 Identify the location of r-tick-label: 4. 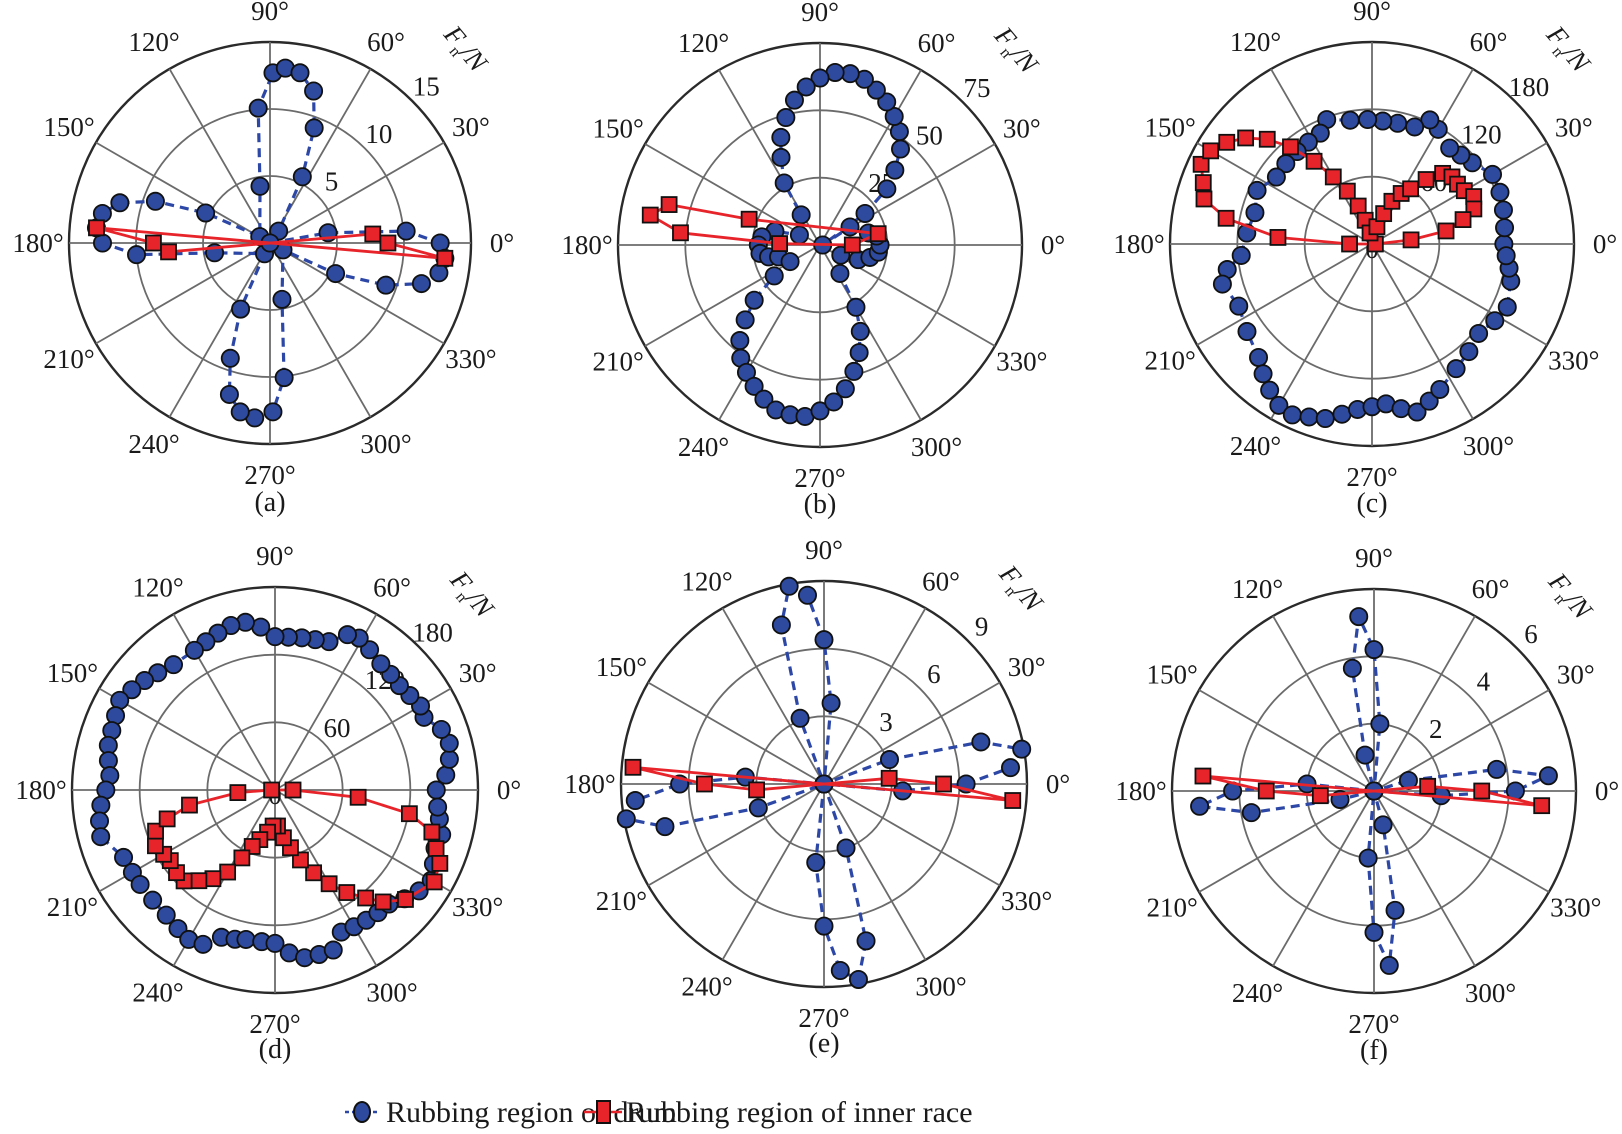
(1484, 682).